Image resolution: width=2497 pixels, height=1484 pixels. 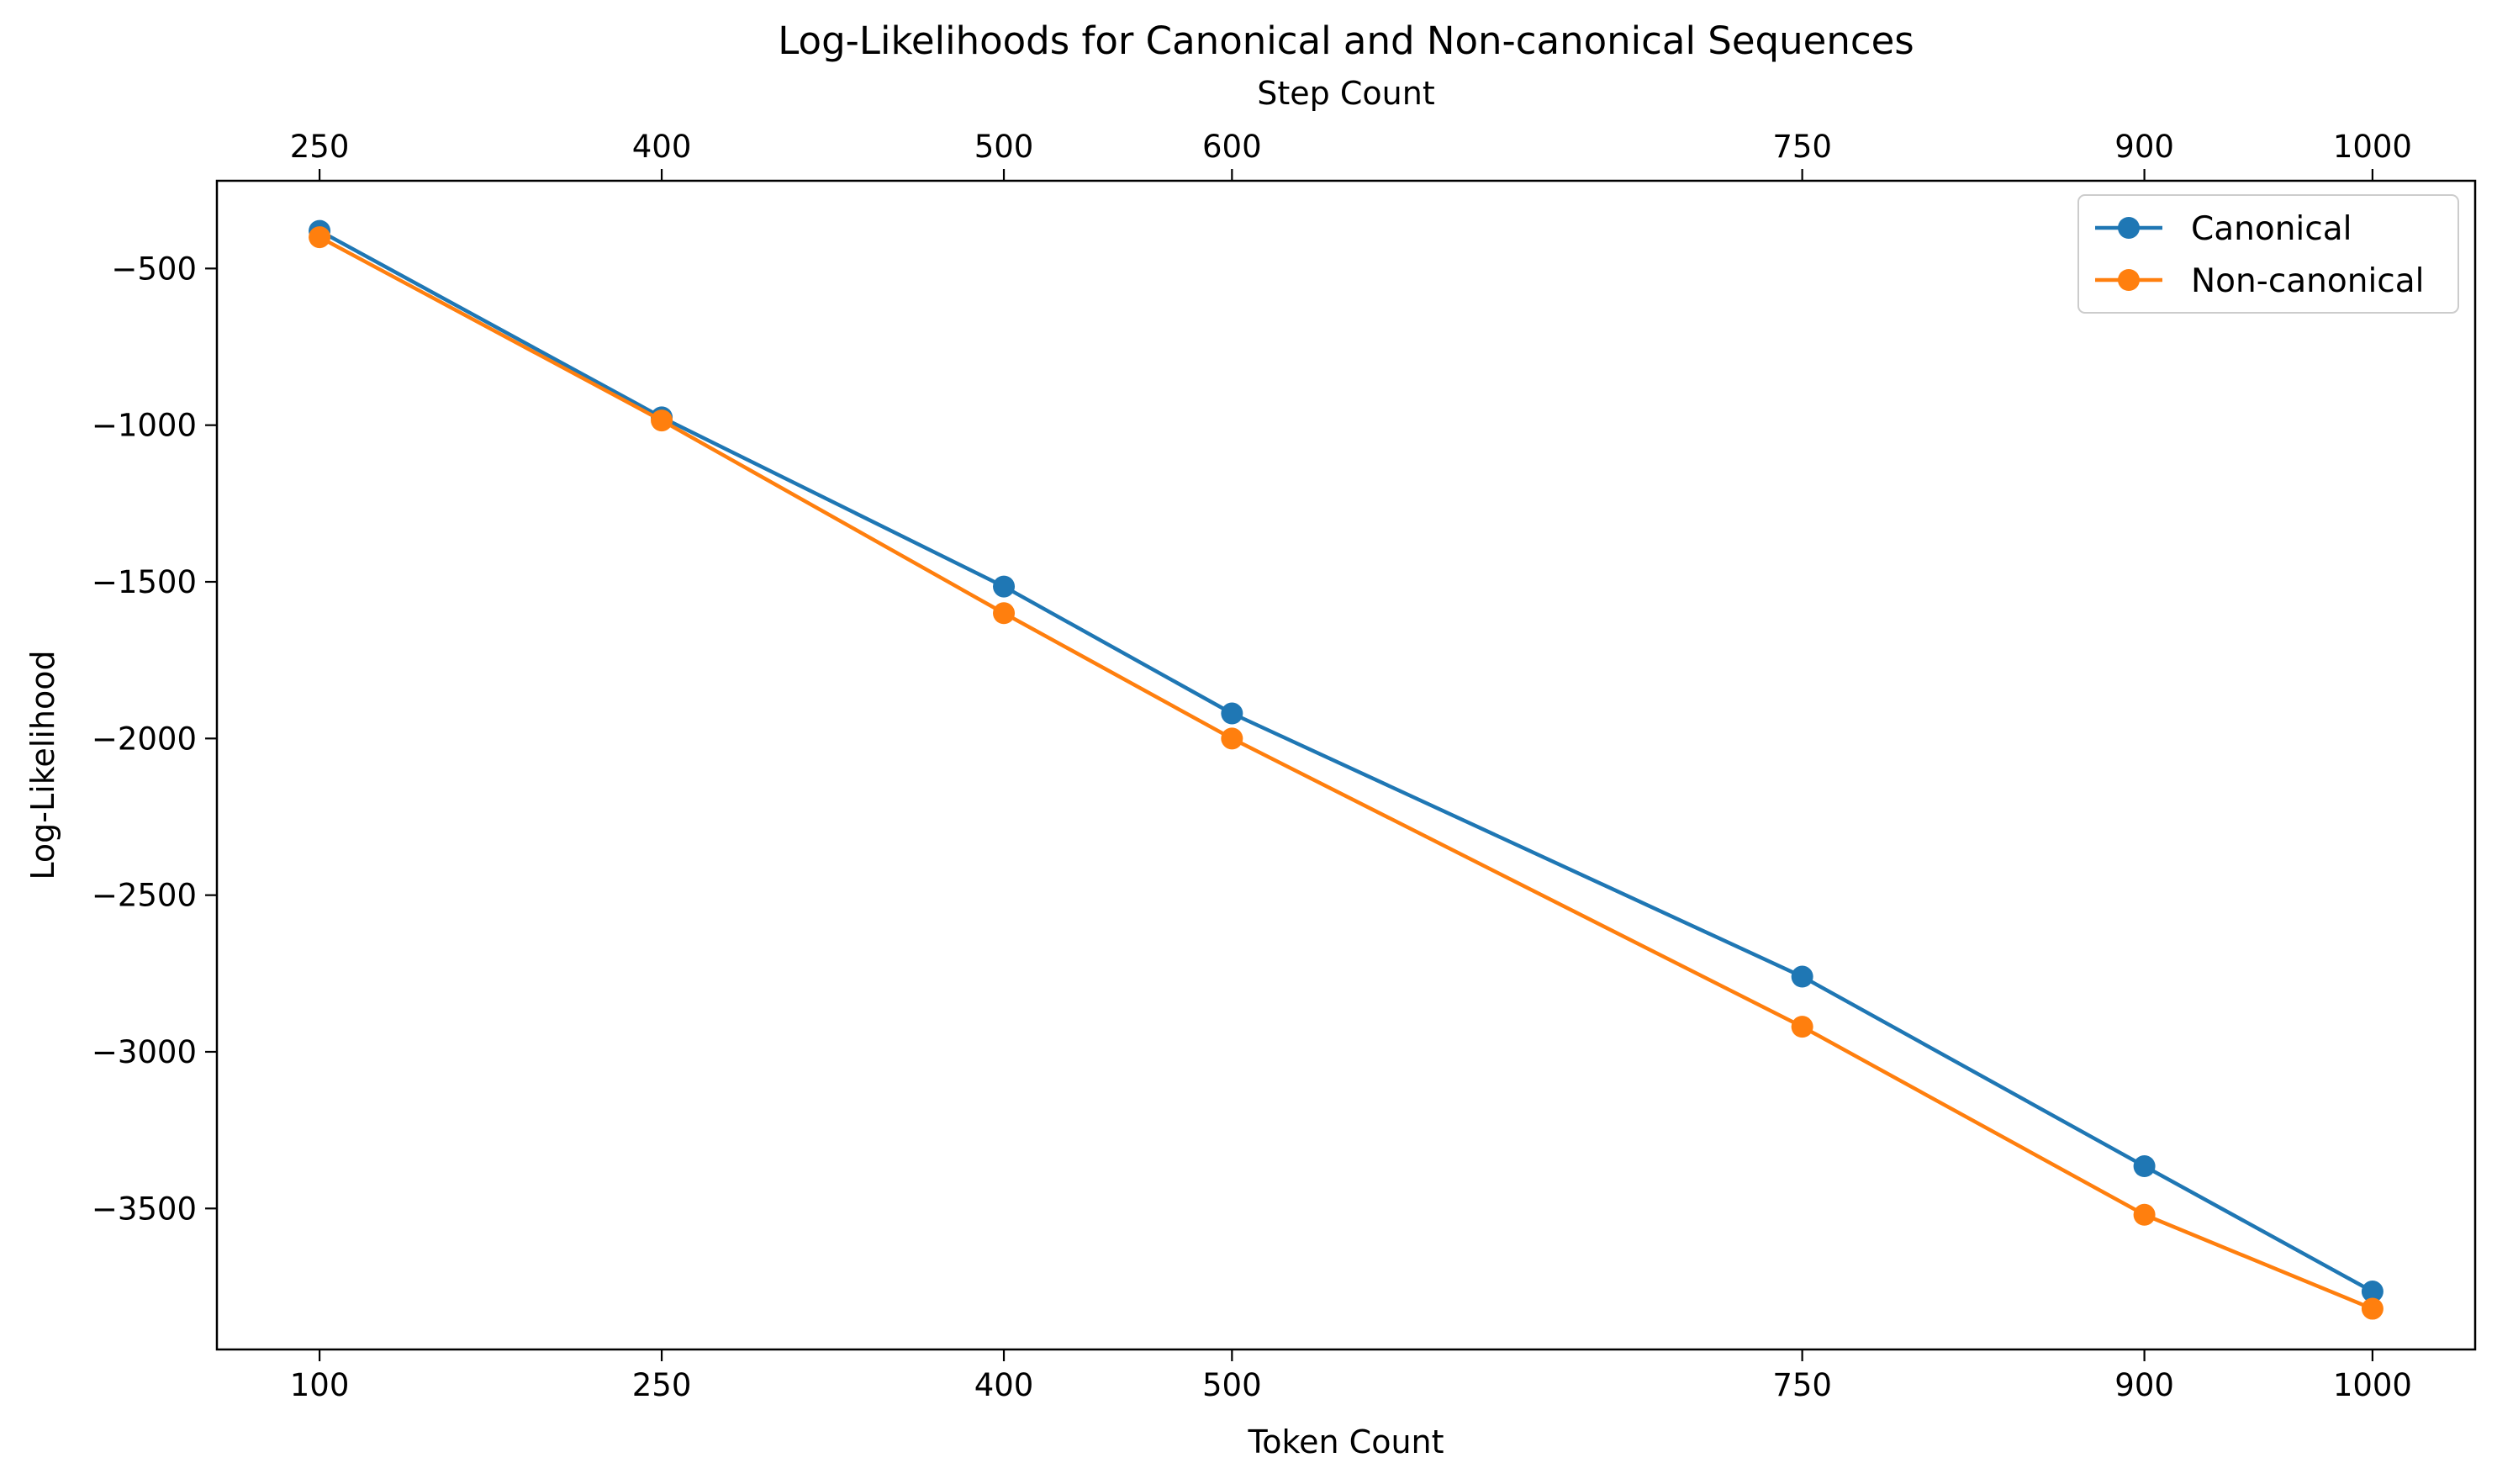 I want to click on y-tick-label: −3000, so click(x=144, y=1052).